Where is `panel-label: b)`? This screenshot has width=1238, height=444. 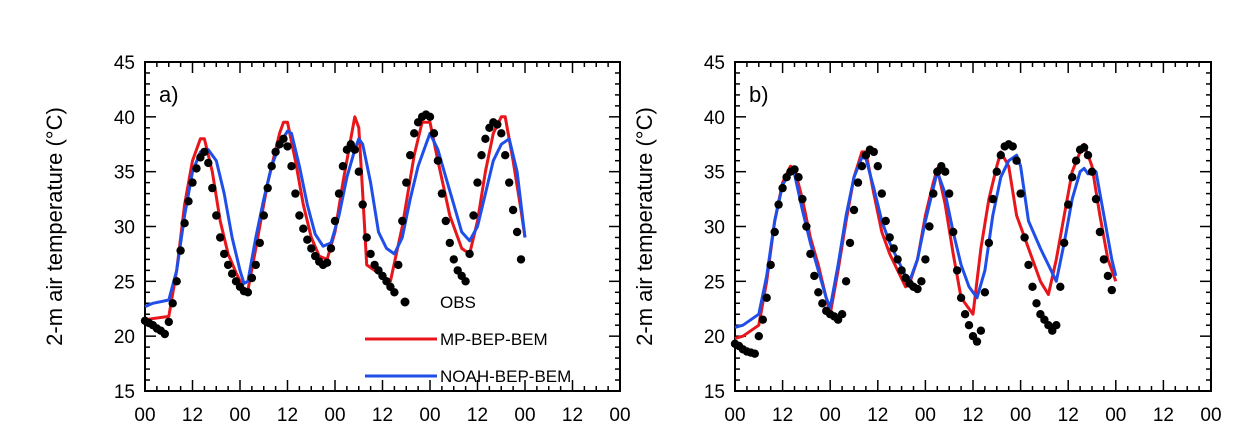
panel-label: b) is located at coordinates (759, 94).